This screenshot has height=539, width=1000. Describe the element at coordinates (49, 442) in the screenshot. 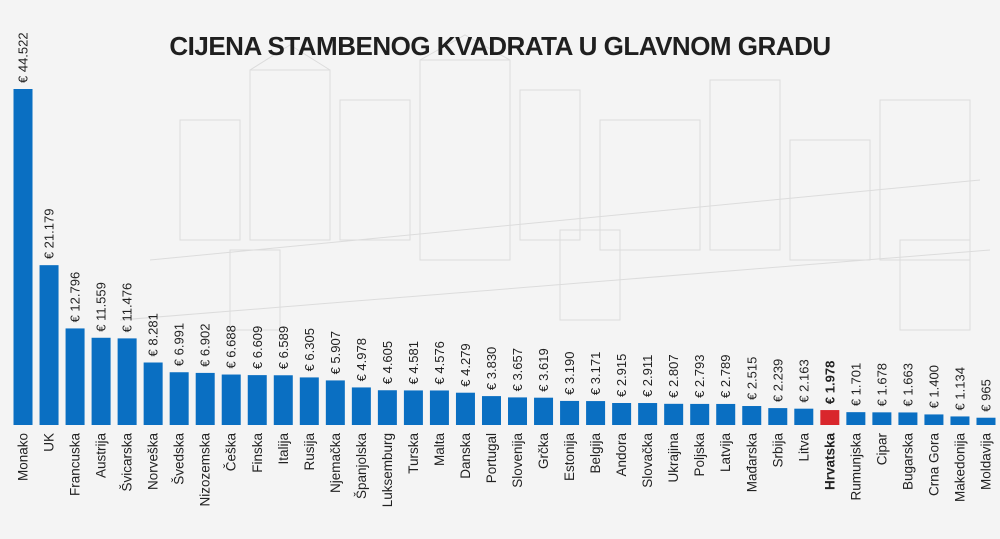

I see `category-label-1: UK` at that location.